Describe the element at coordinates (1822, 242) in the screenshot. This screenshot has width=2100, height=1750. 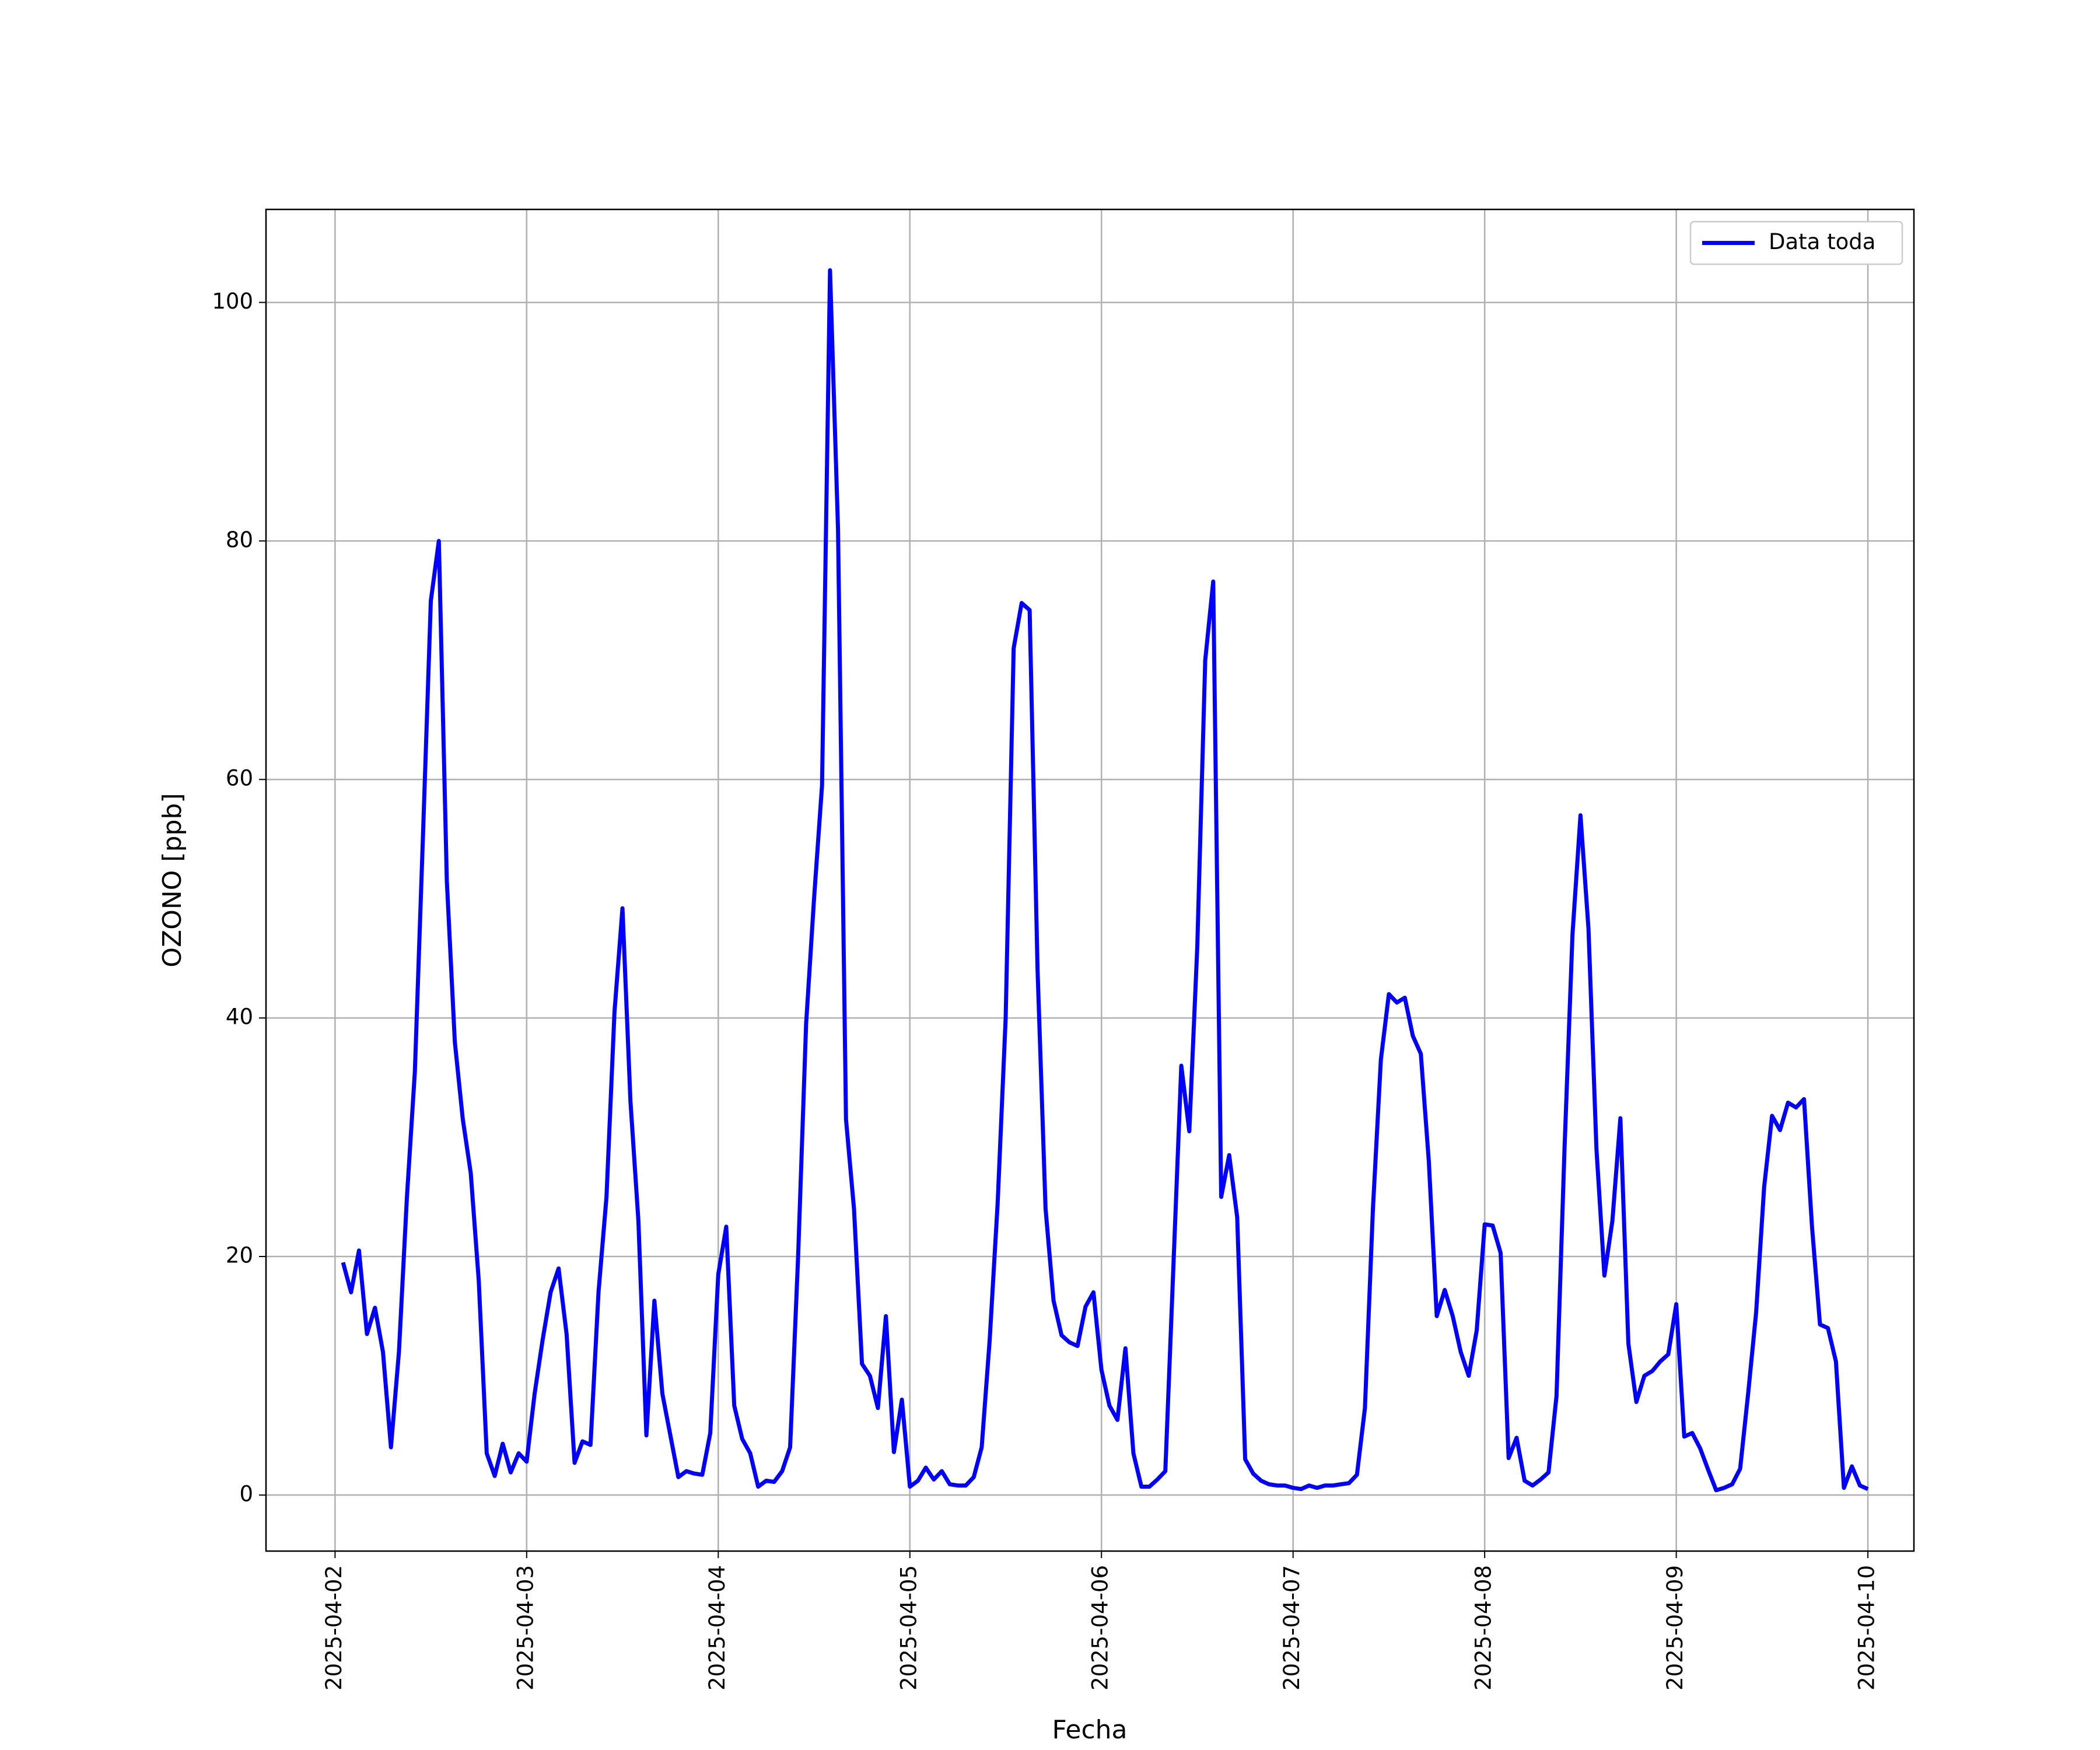
I see `legend-label: Data toda` at that location.